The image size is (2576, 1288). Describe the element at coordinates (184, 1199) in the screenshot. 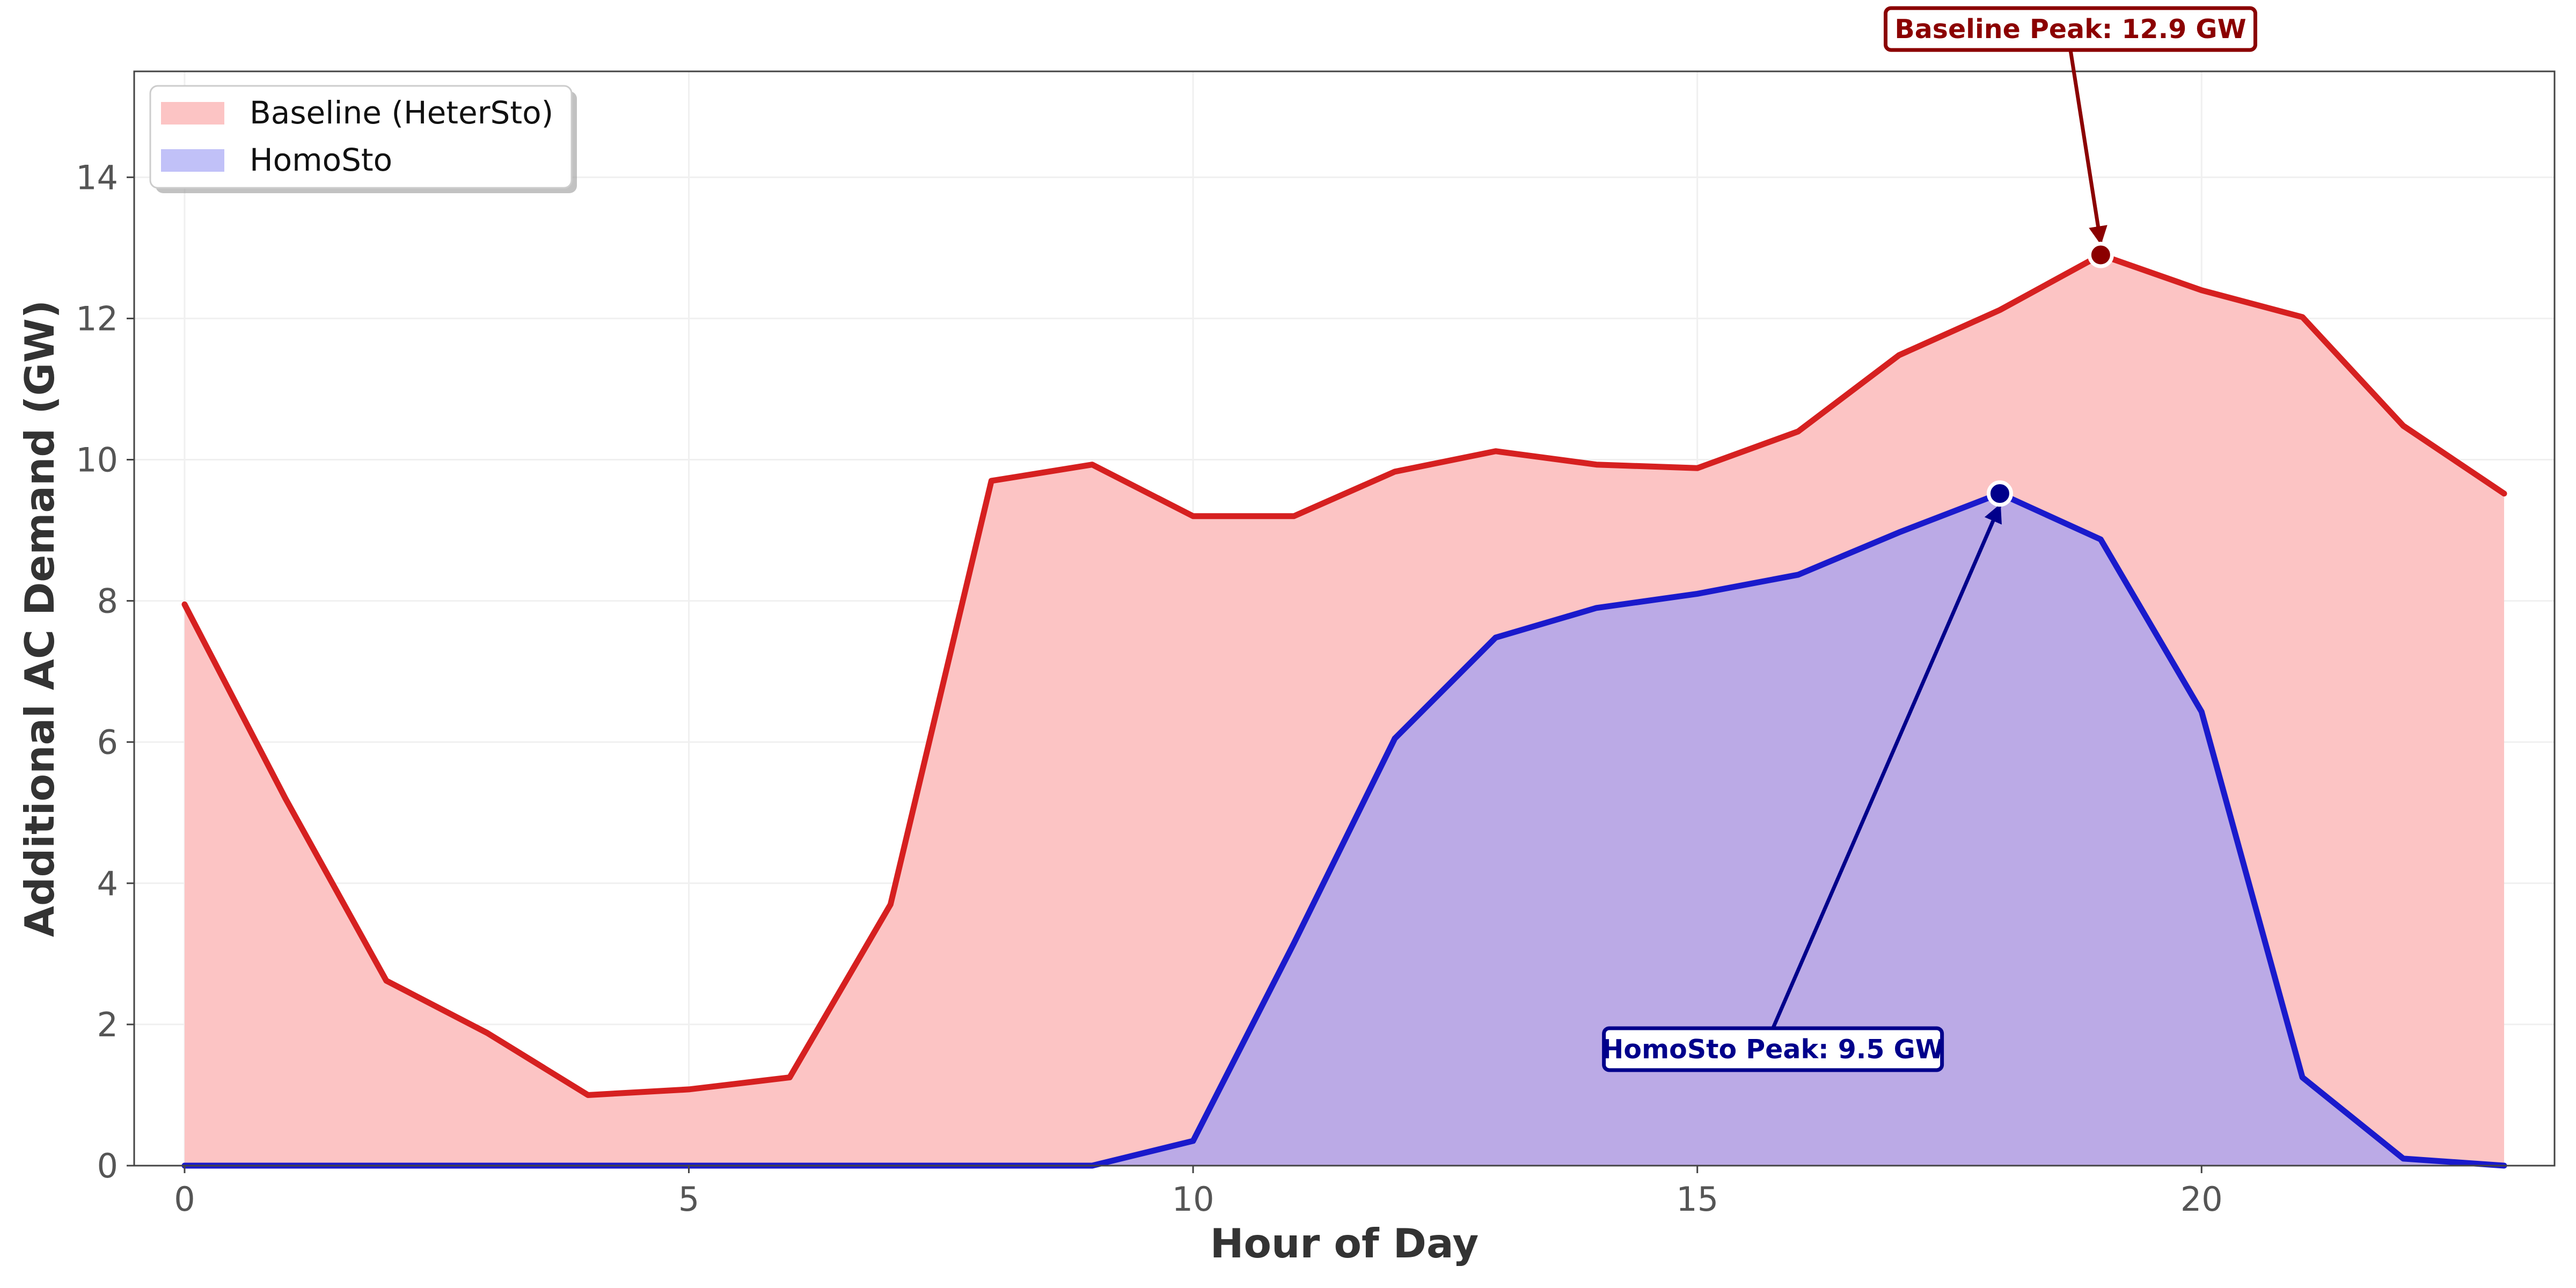

I see `x-tick-label: 0` at that location.